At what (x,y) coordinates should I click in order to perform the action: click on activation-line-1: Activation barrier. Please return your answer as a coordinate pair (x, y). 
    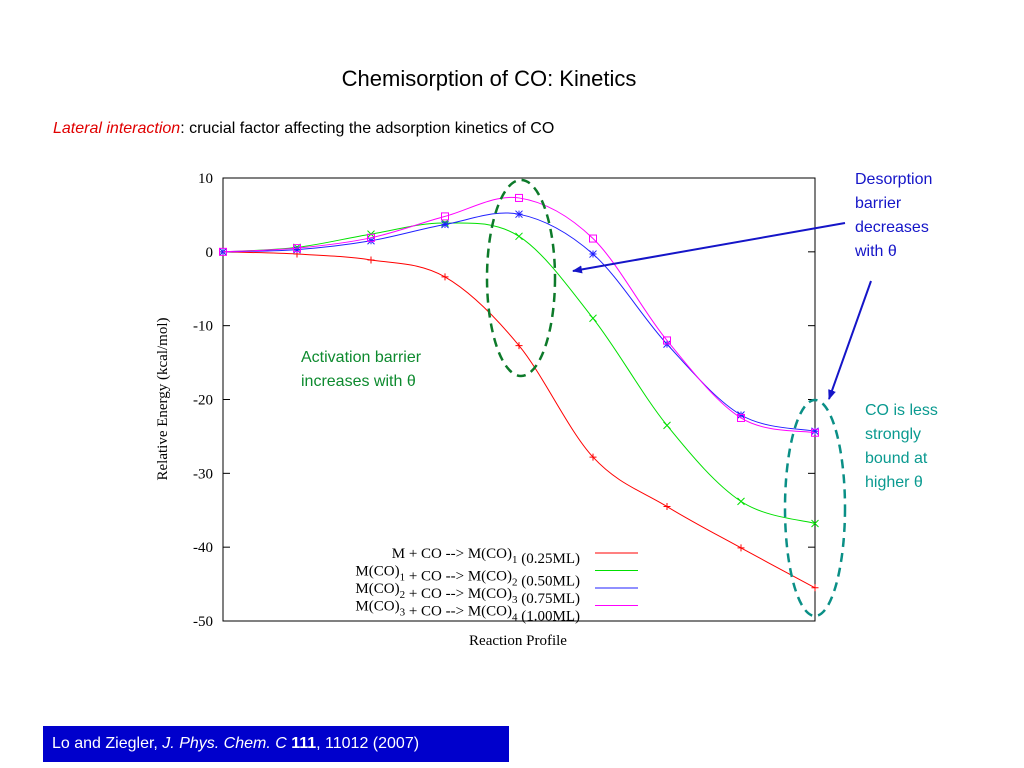
    Looking at the image, I should click on (361, 357).